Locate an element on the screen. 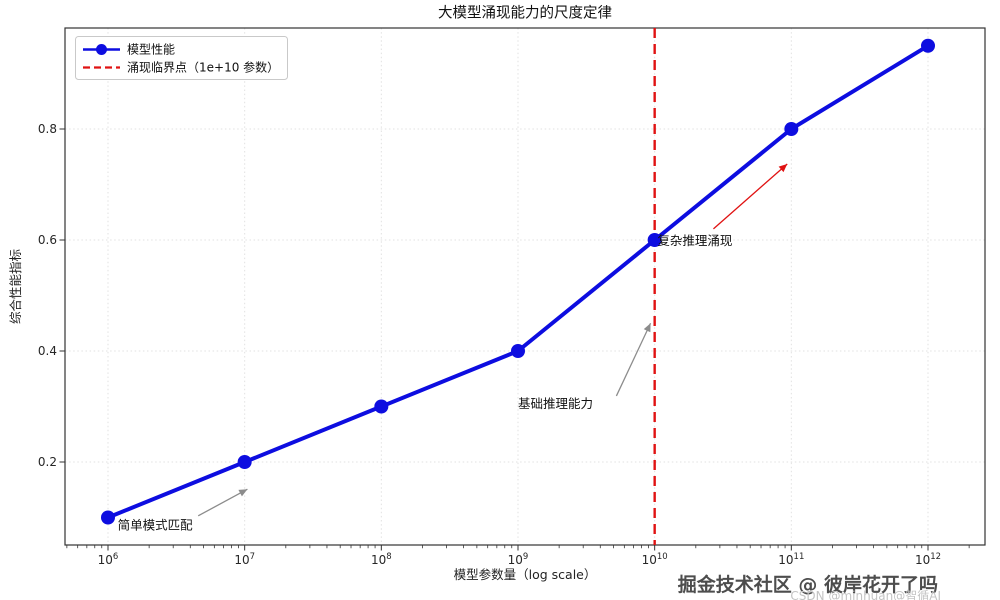 The height and width of the screenshot is (600, 1000). x-tick-label: 10¹⁰ is located at coordinates (655, 559).